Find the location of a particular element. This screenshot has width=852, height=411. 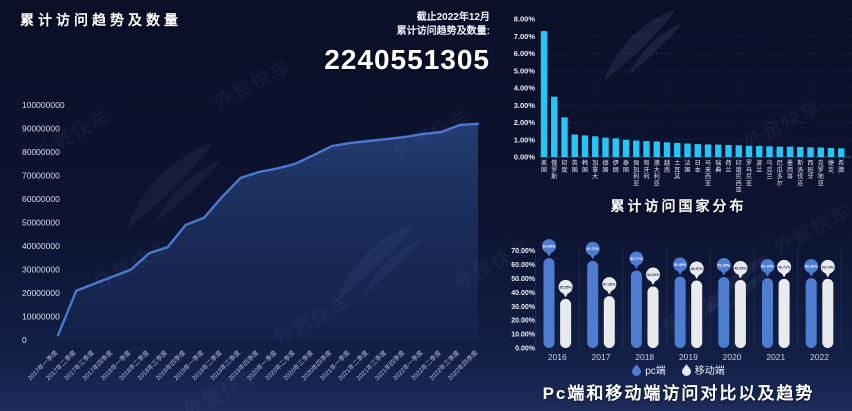

legend-item-mobile: 移动端 is located at coordinates (703, 369).